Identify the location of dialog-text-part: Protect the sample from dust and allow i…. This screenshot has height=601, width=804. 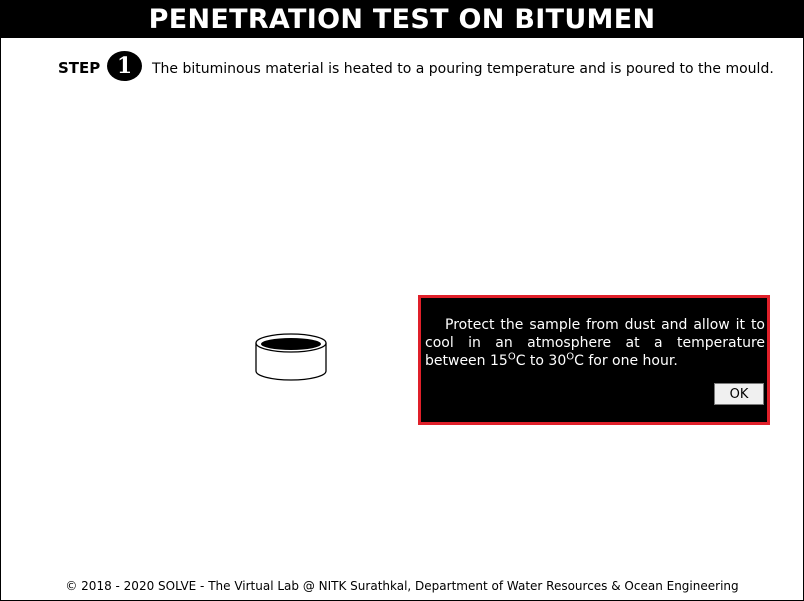
(595, 343).